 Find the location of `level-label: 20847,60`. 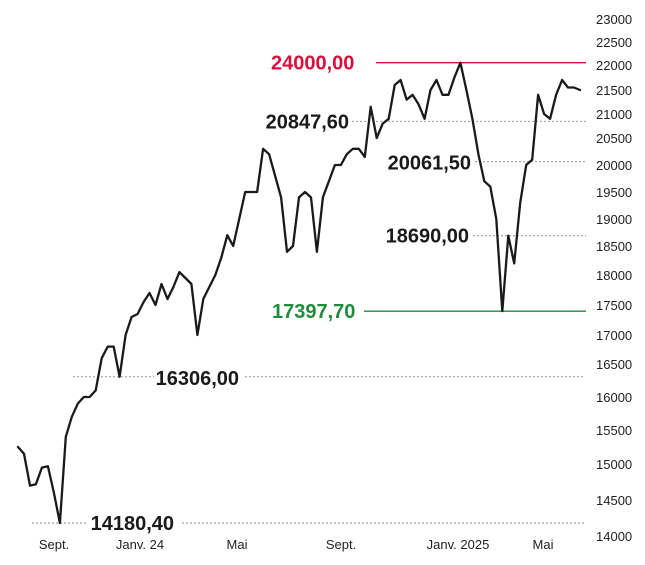

level-label: 20847,60 is located at coordinates (307, 122).